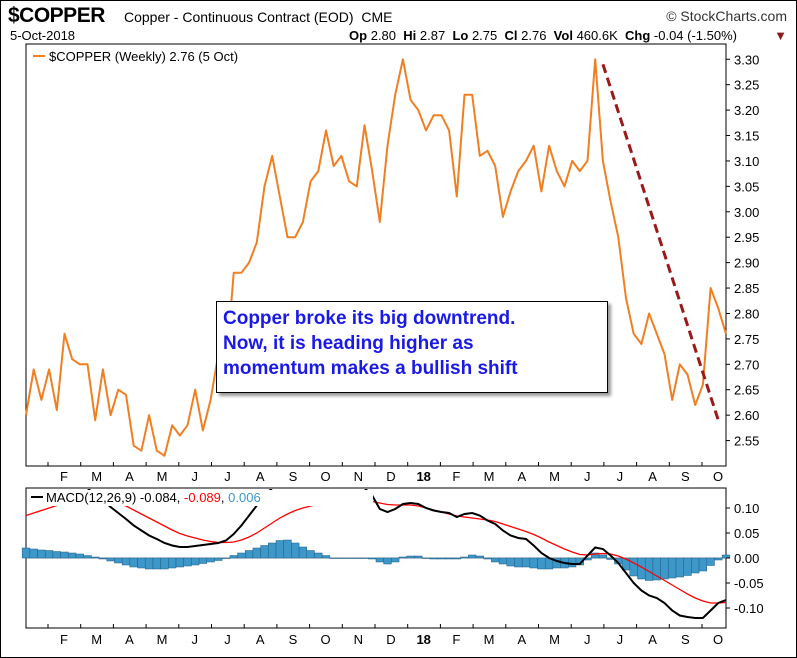 Image resolution: width=797 pixels, height=658 pixels. What do you see at coordinates (746, 161) in the screenshot?
I see `price-y-tick-label: 3.10` at bounding box center [746, 161].